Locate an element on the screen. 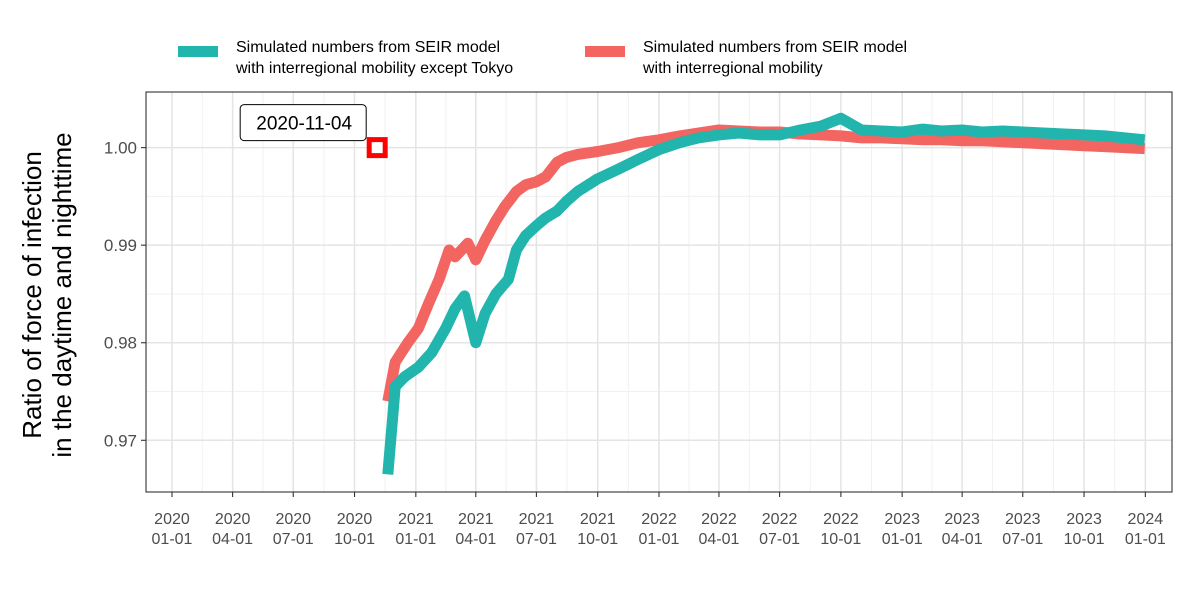  legend-label-series-1-line-1: Simulated numbers from SEIR model is located at coordinates (775, 47).